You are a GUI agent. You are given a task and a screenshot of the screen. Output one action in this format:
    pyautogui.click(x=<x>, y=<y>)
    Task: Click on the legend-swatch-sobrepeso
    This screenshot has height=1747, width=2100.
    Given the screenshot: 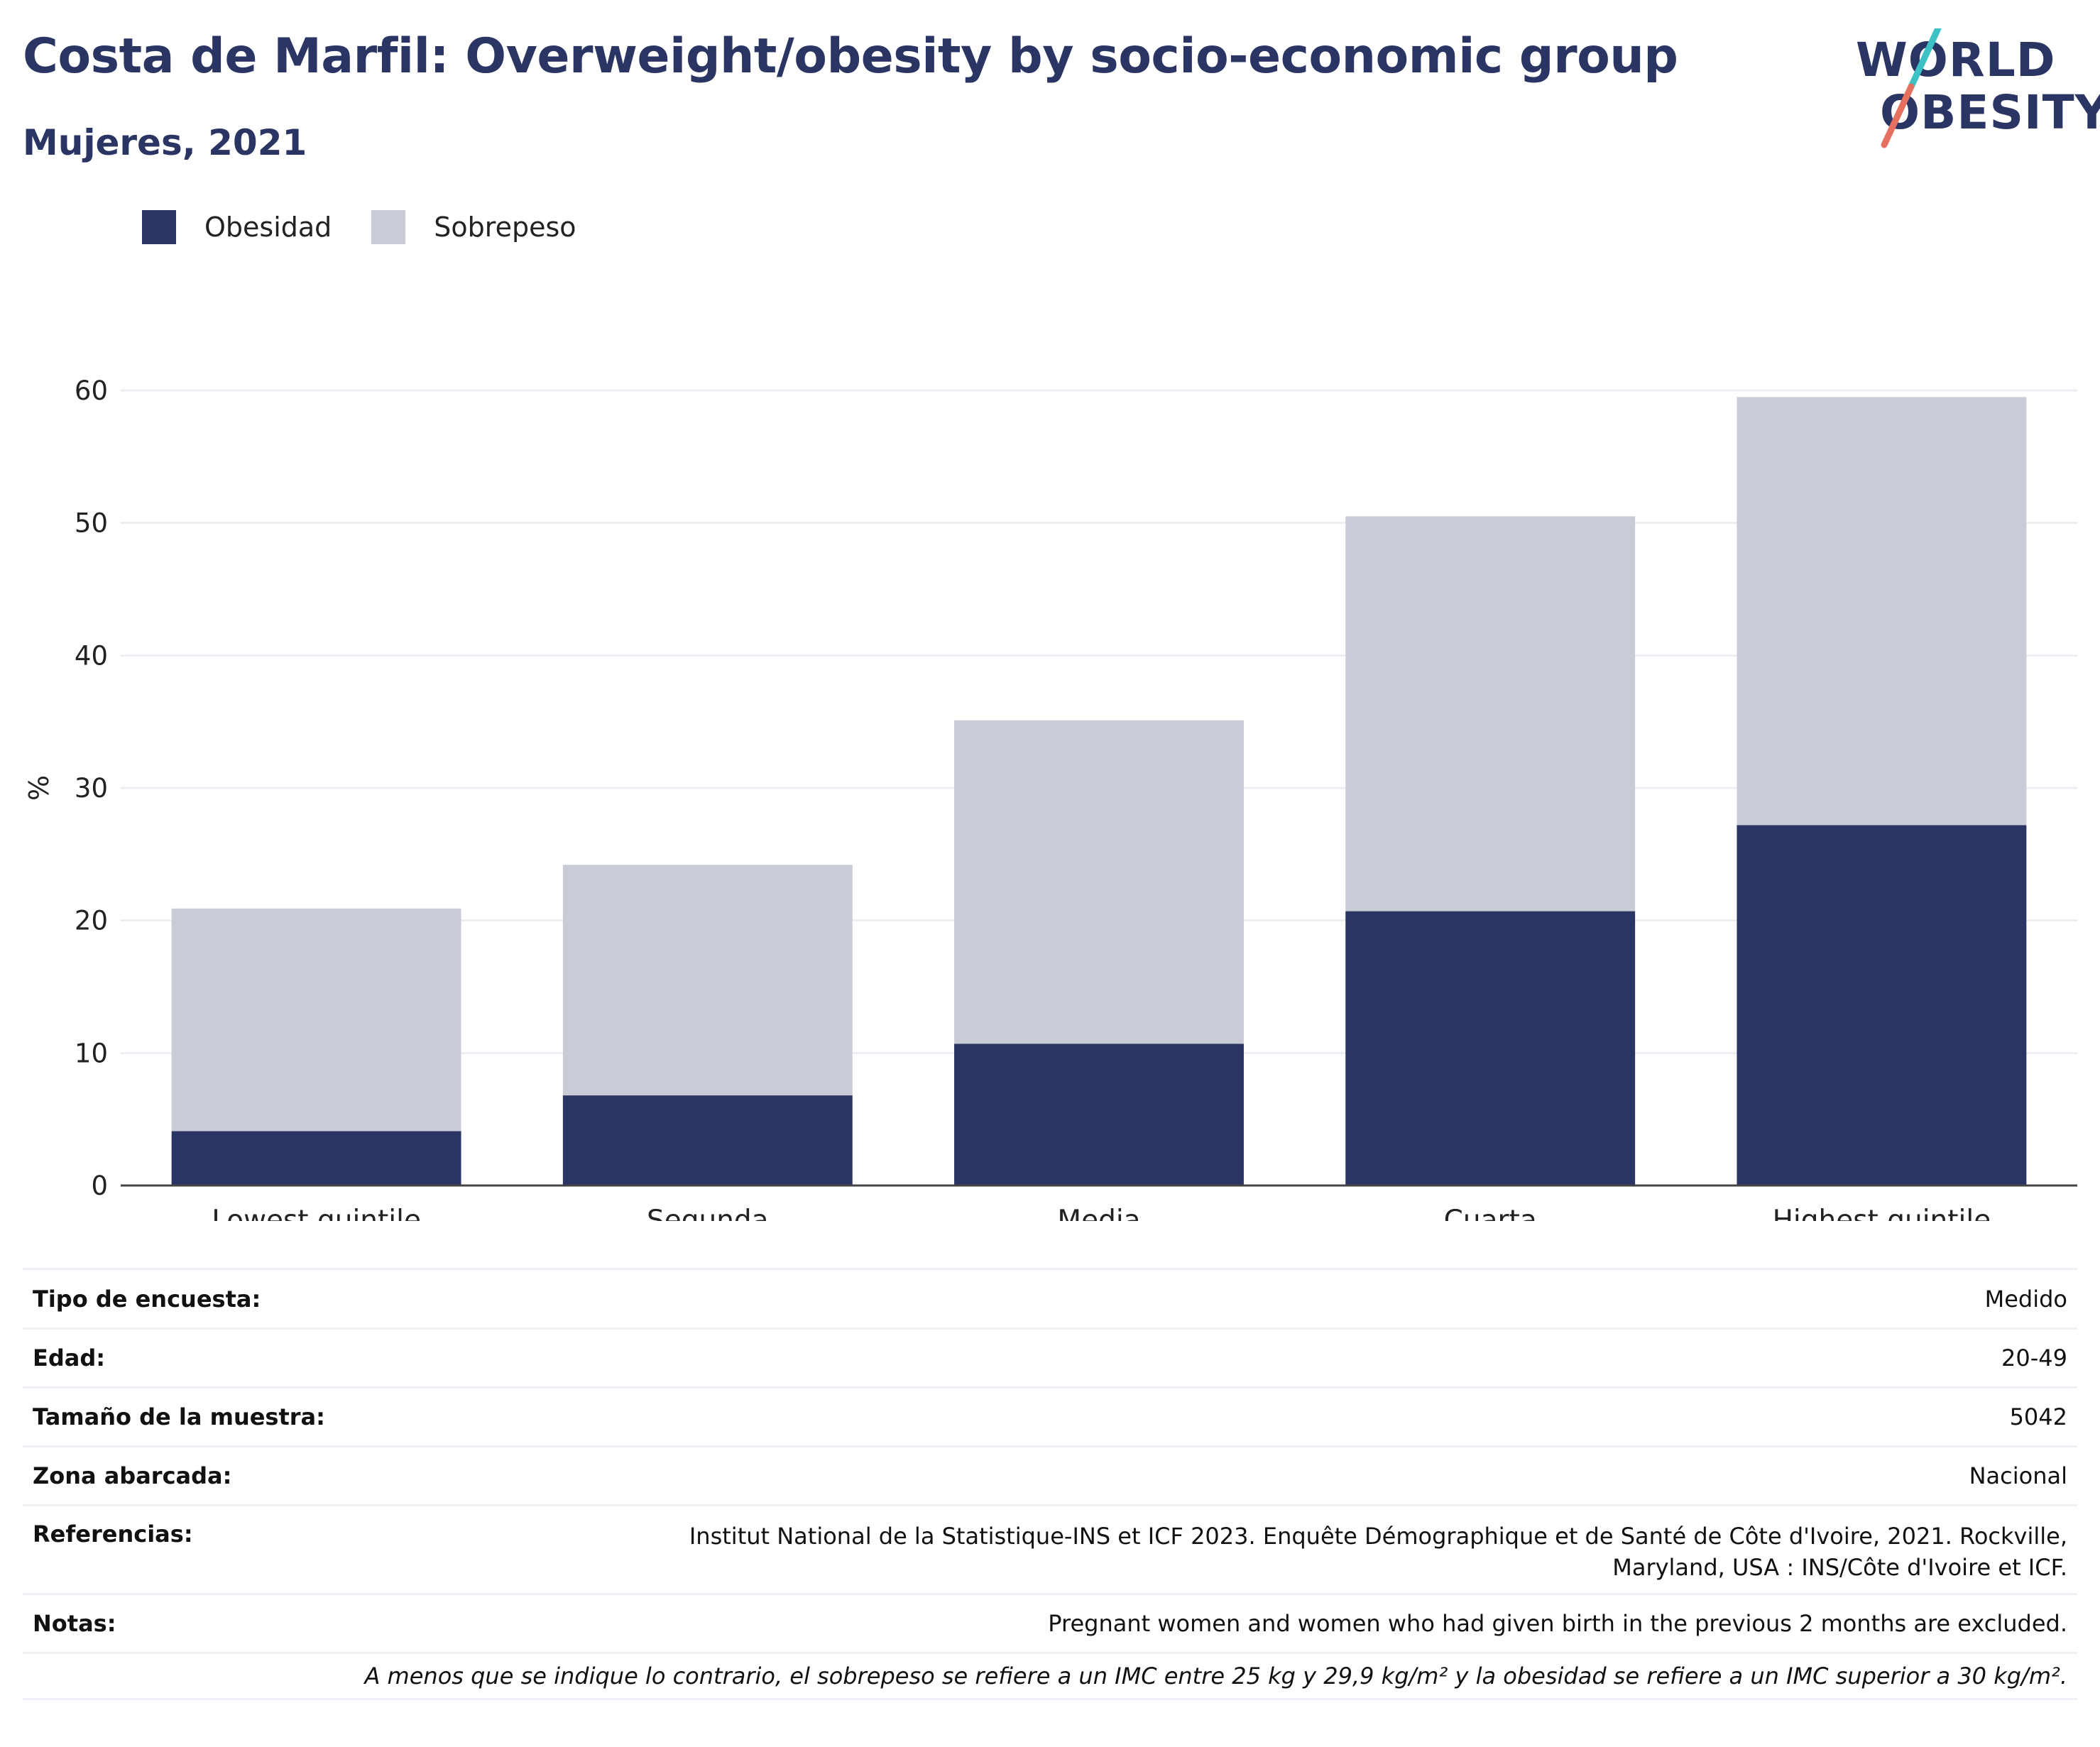 What is the action you would take?
    pyautogui.click(x=388, y=227)
    